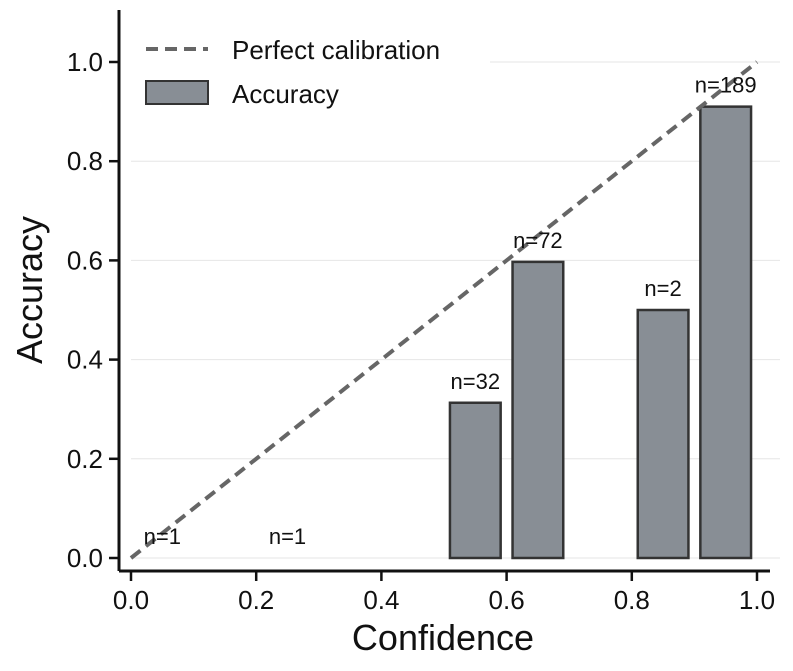 Image resolution: width=793 pixels, height=671 pixels. I want to click on legend-bar-swatch, so click(177, 92).